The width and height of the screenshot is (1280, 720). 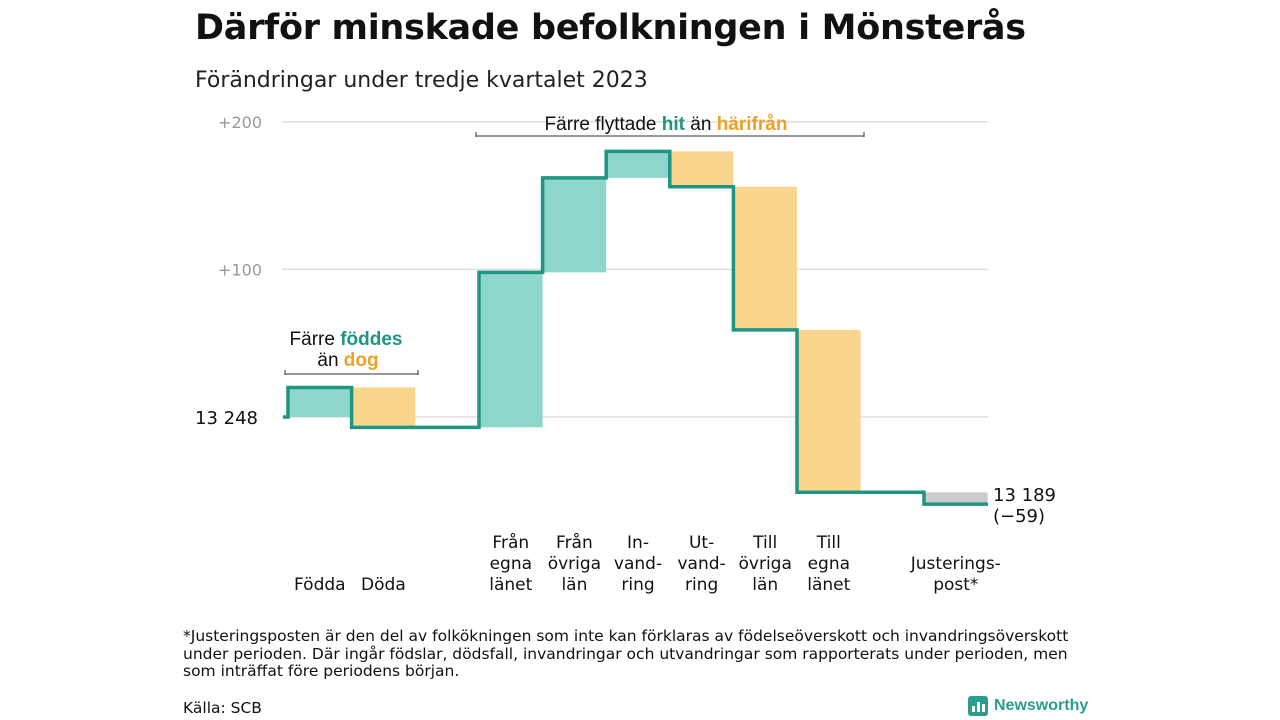 I want to click on source-label: Källa: SCB, so click(x=222, y=708).